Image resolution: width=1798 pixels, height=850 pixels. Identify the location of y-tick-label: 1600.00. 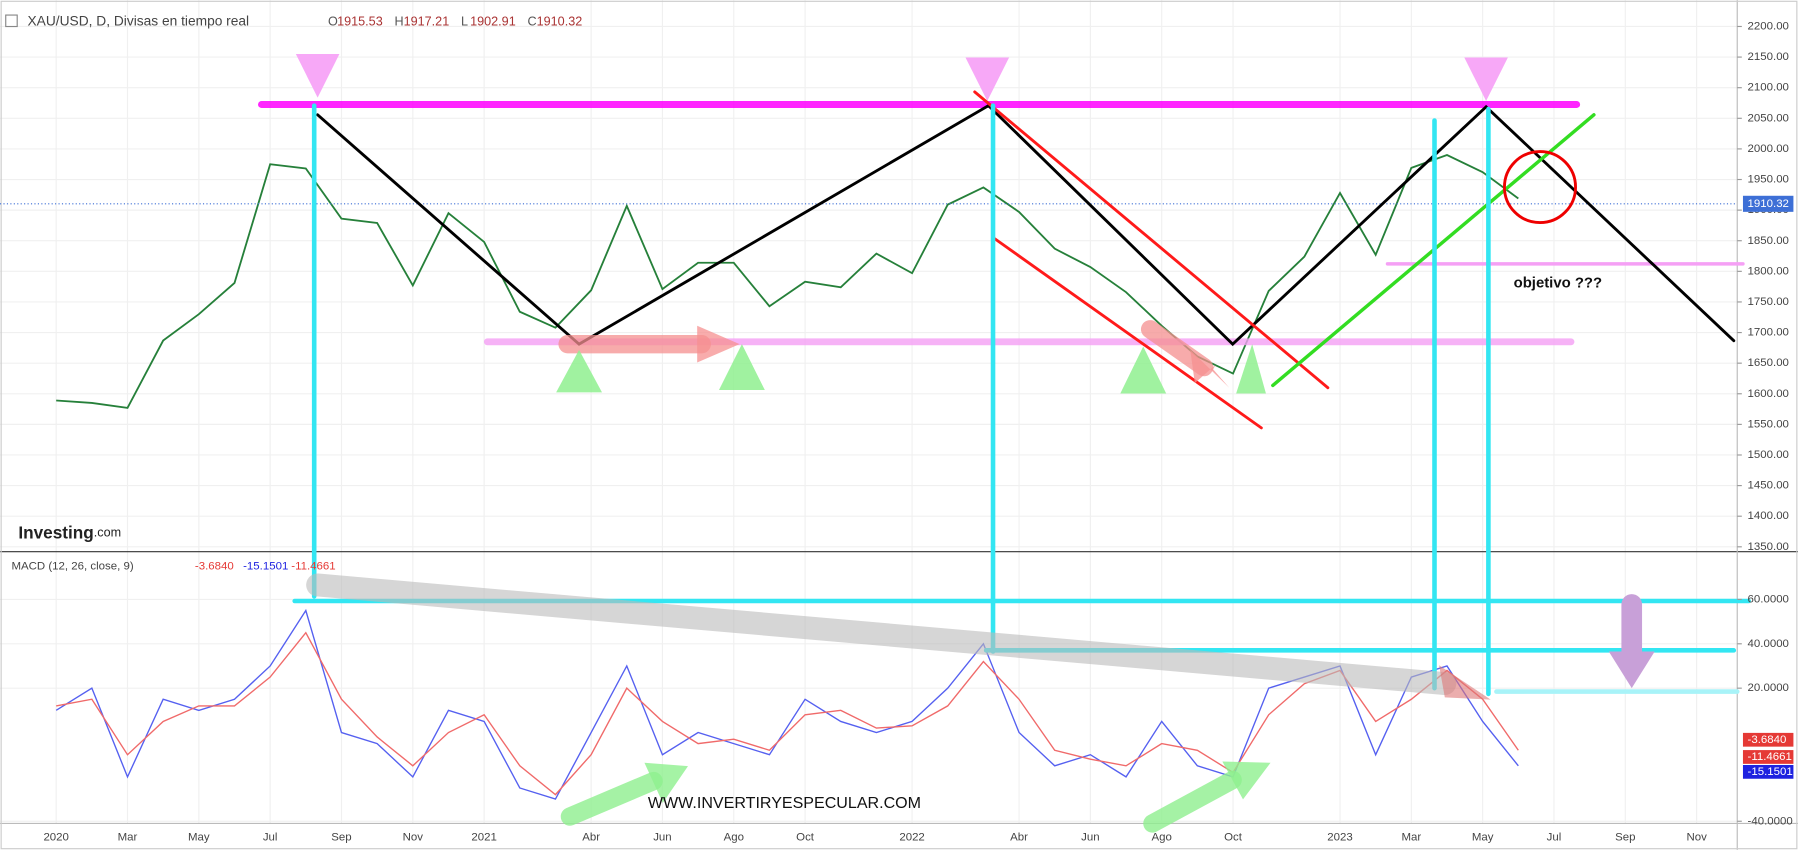
(1768, 394).